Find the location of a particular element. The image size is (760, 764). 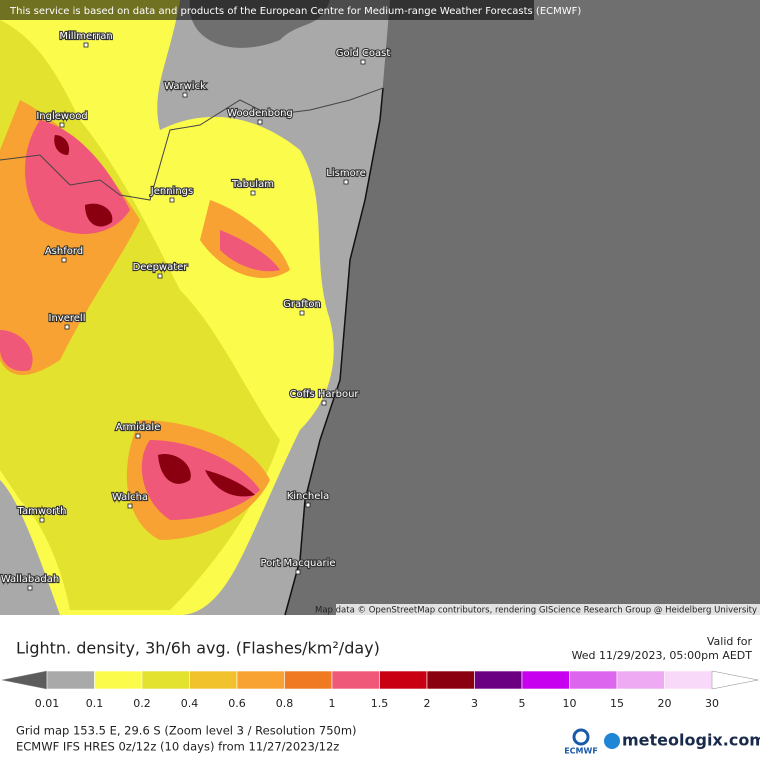

meteologix-icon is located at coordinates (612, 741).